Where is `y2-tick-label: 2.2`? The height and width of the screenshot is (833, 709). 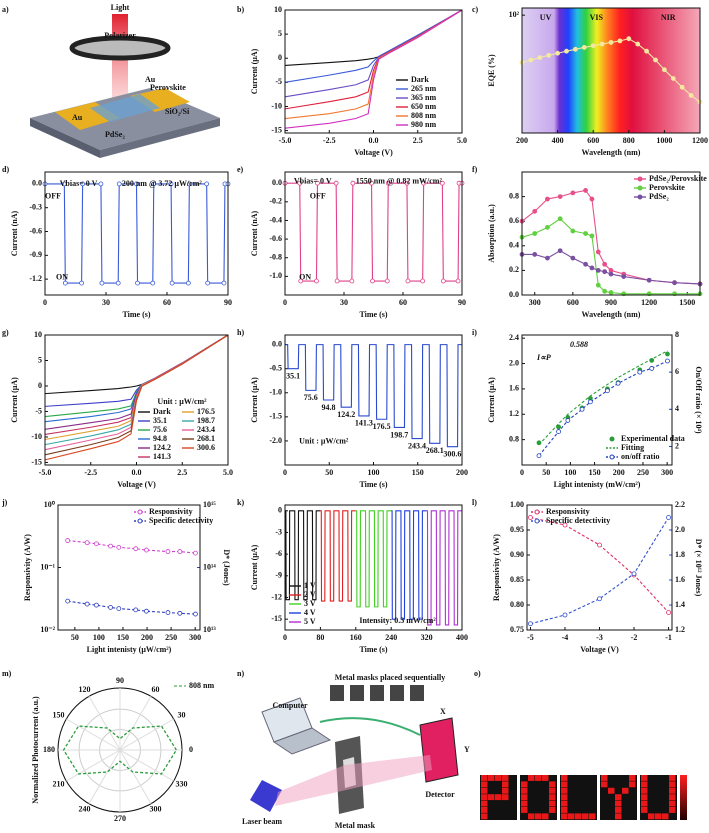 y2-tick-label: 2.2 is located at coordinates (680, 504).